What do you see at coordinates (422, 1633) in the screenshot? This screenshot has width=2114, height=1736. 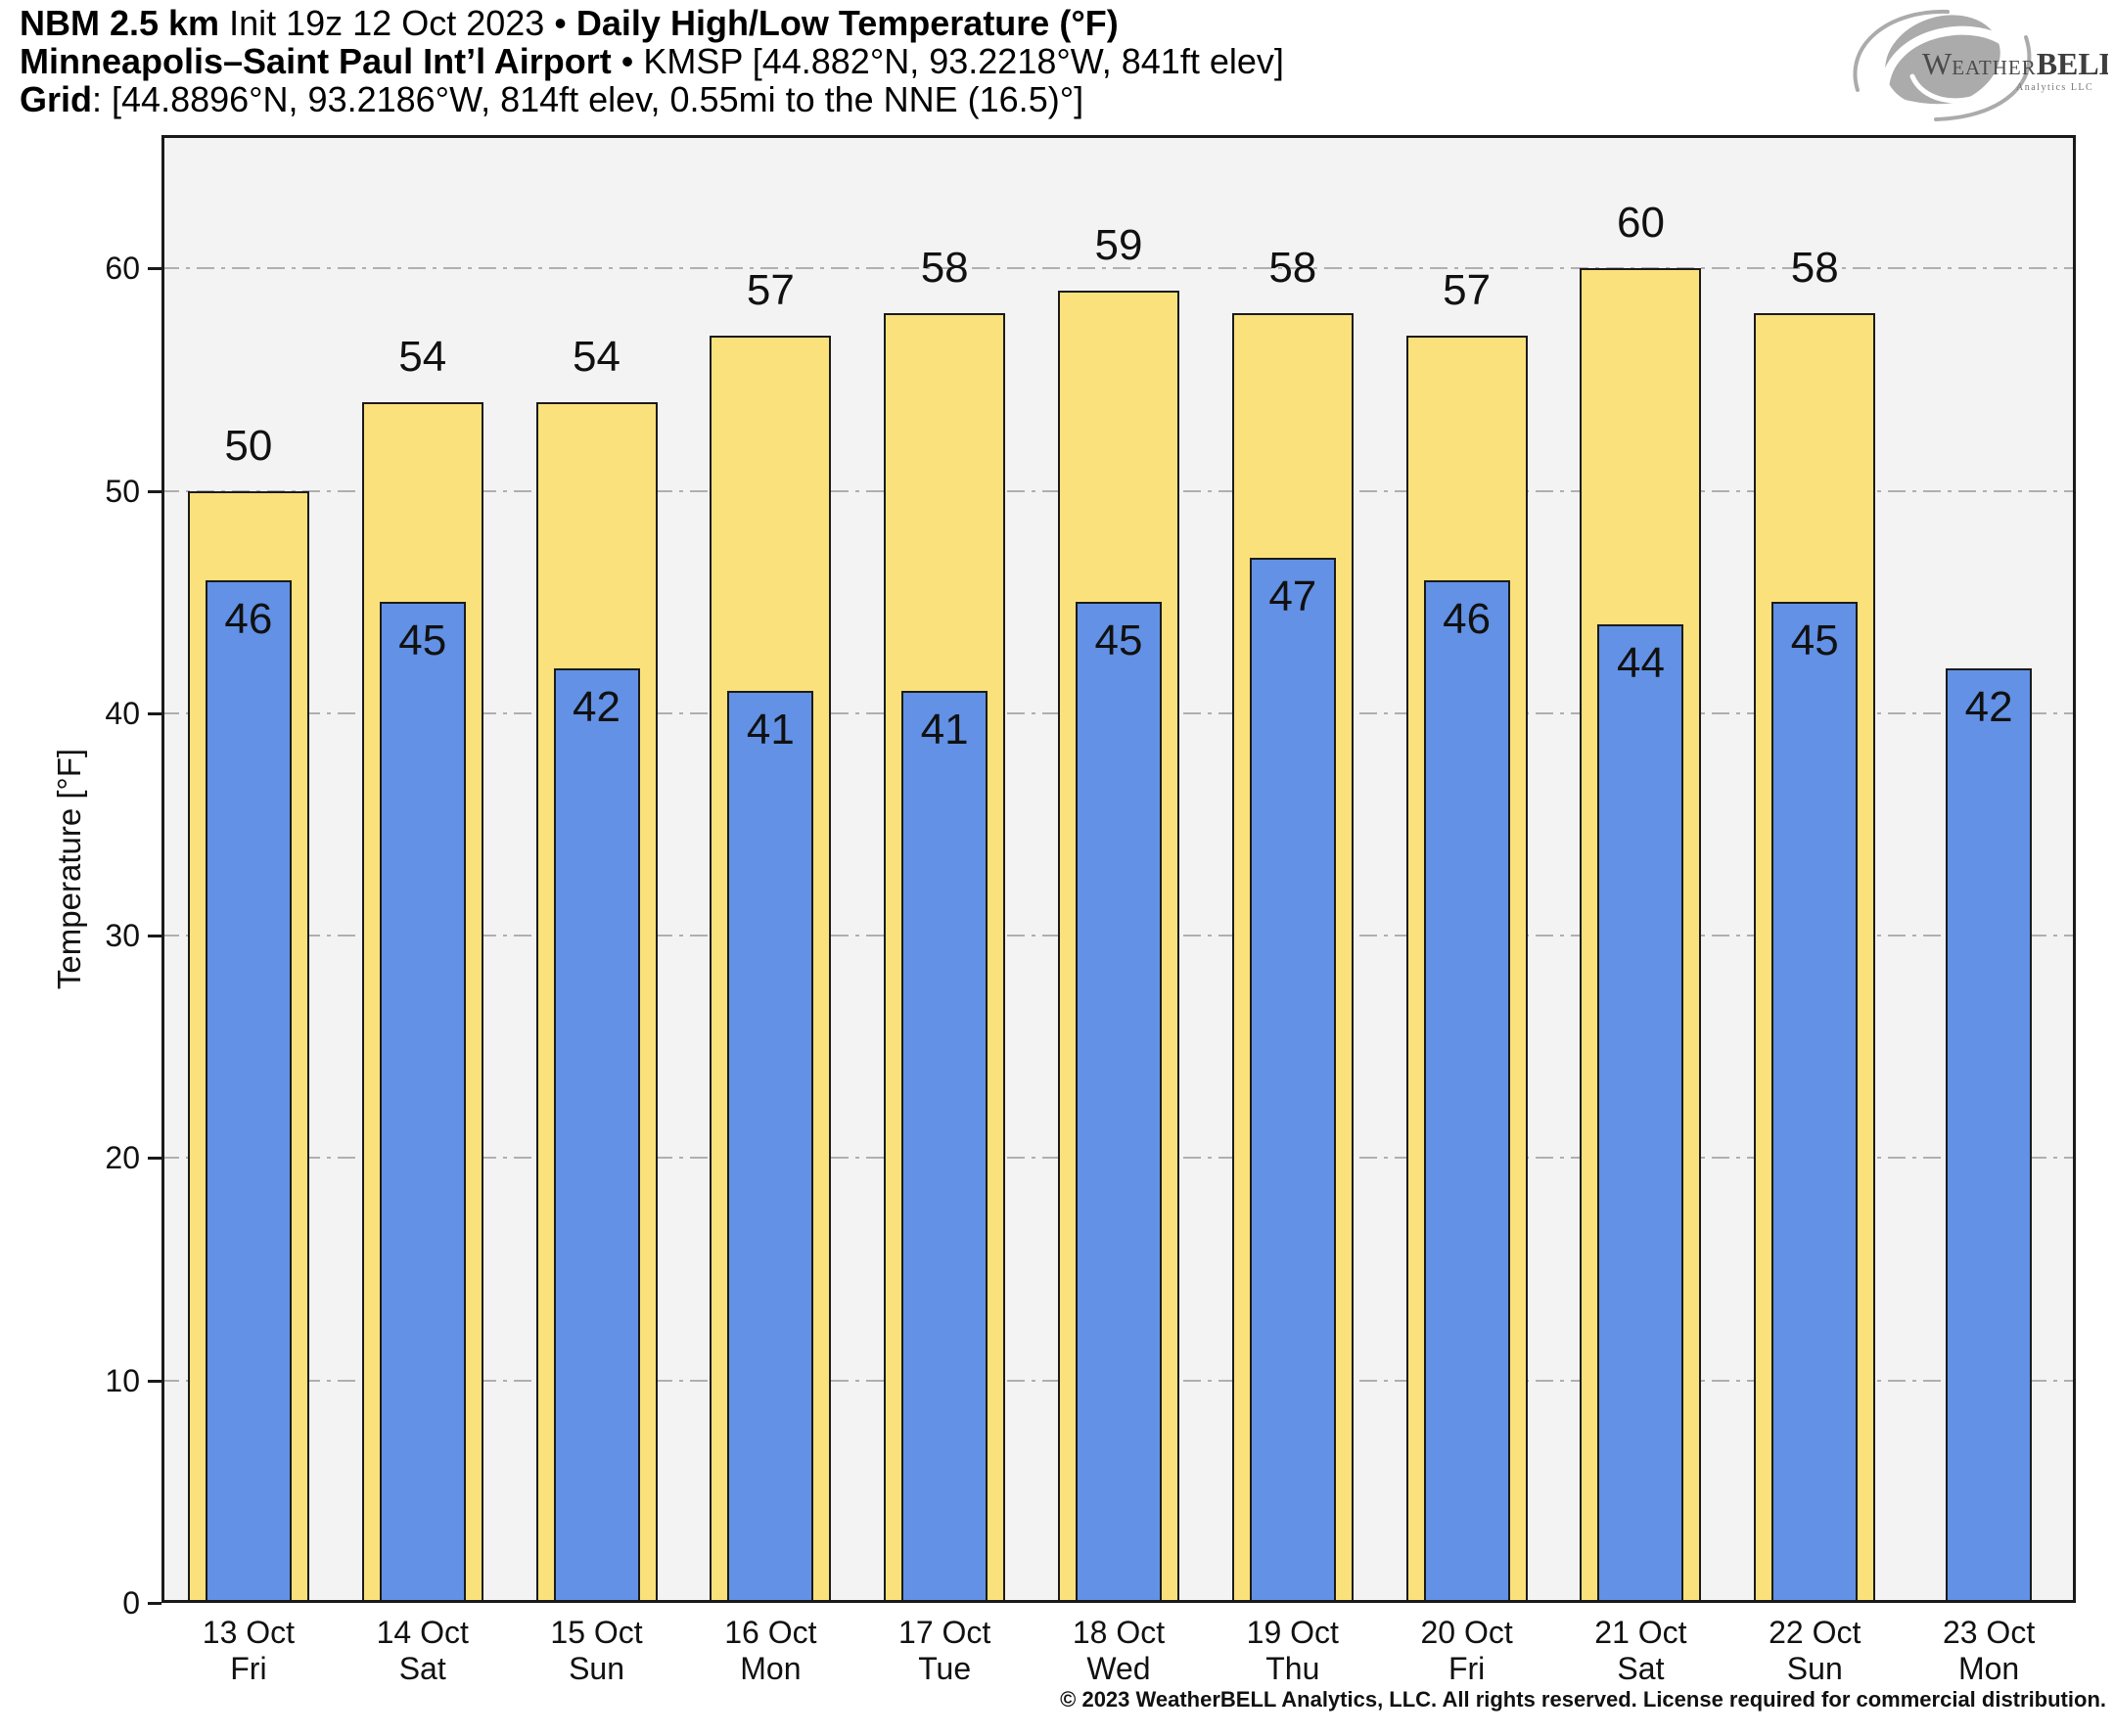 I see `x-tick-label-date: 14 Oct` at bounding box center [422, 1633].